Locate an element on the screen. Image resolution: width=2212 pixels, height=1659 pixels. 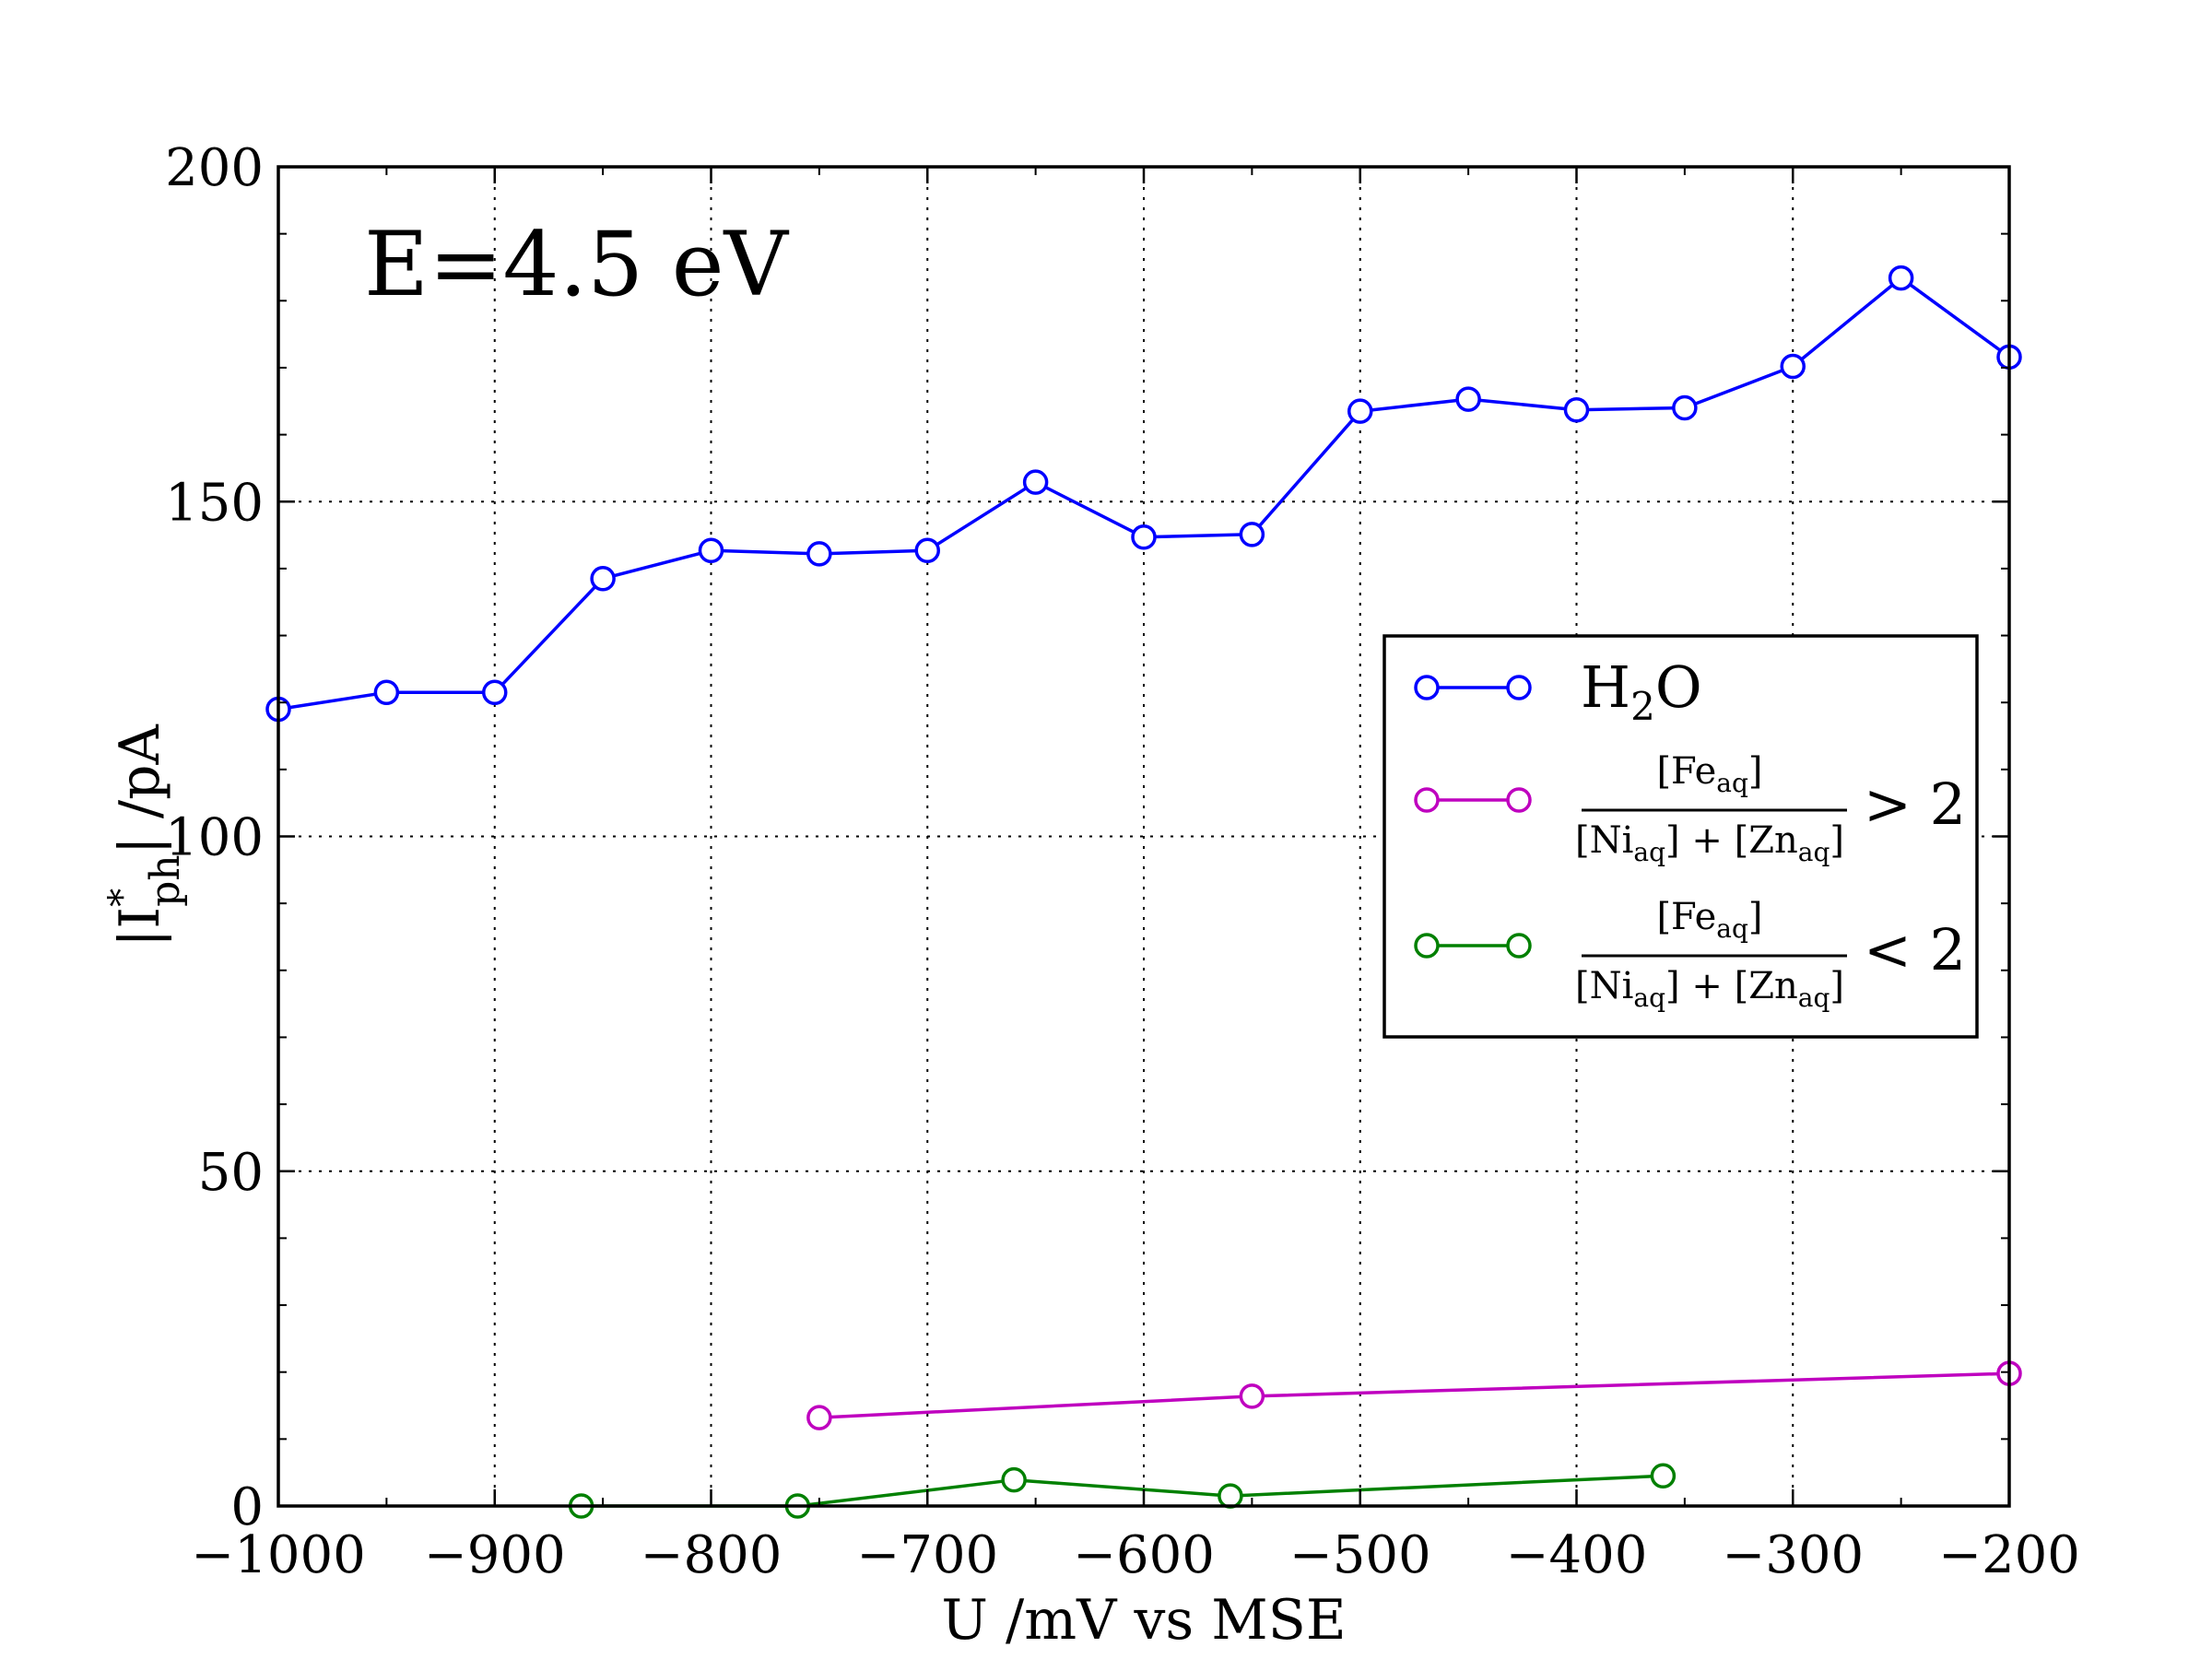
x-tick-label: −200 is located at coordinates (2009, 1555).